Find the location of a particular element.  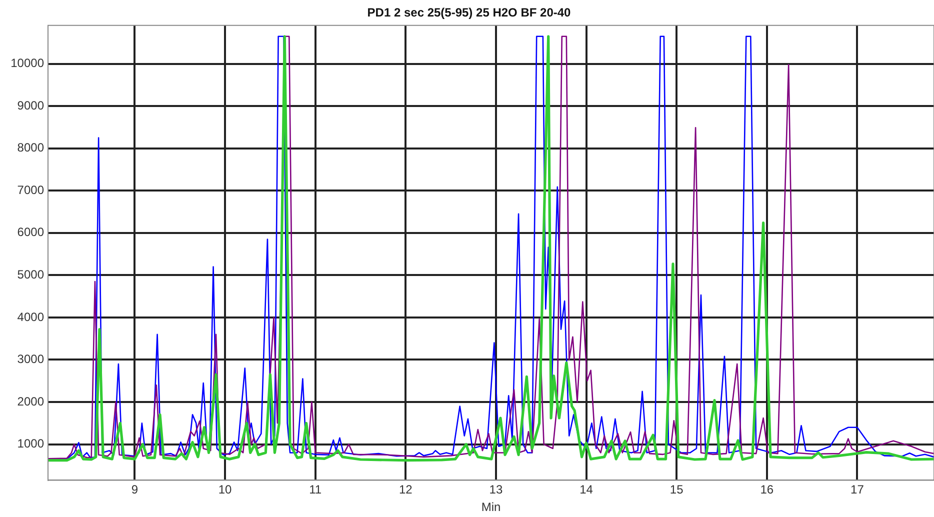

y-tick-label: 5000 is located at coordinates (30, 275).